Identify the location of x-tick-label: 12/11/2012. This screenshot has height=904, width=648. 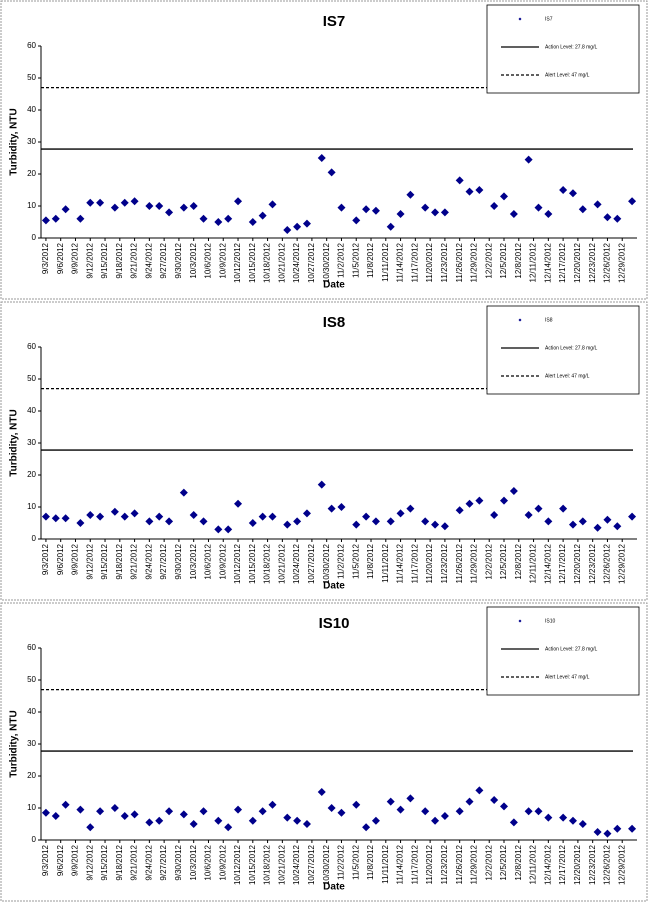
(533, 864).